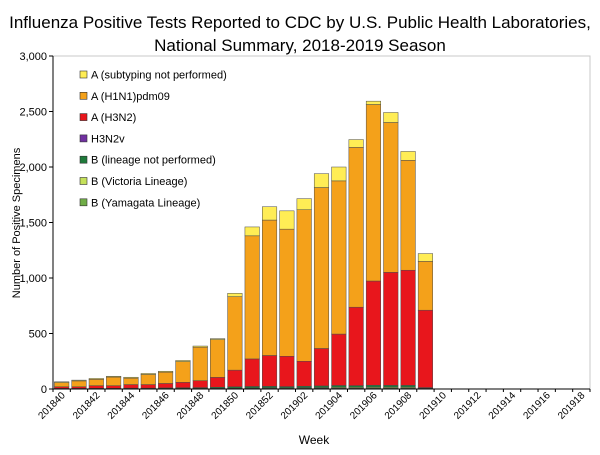 This screenshot has width=600, height=455. What do you see at coordinates (113, 381) in the screenshot?
I see `bar-segment-201843-s5` at bounding box center [113, 381].